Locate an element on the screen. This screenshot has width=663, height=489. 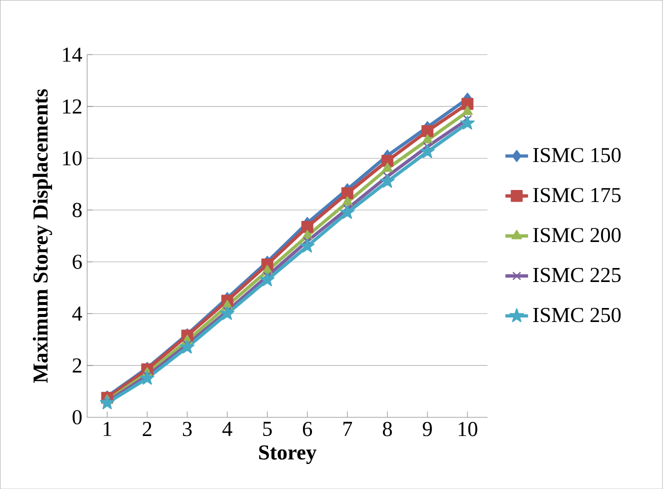
y-tick-label: 6 is located at coordinates (77, 261).